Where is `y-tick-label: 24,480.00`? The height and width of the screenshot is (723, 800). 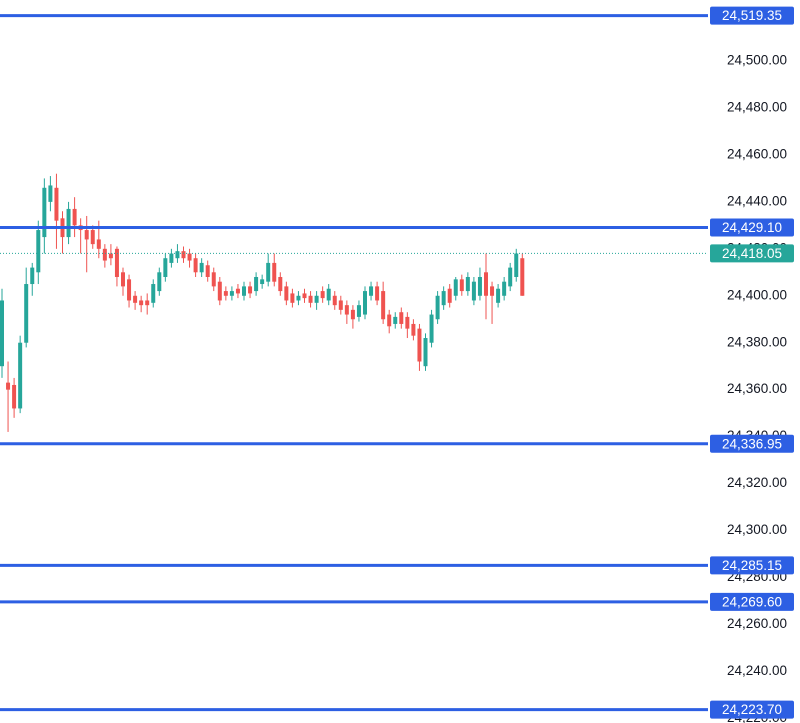 y-tick-label: 24,480.00 is located at coordinates (757, 107).